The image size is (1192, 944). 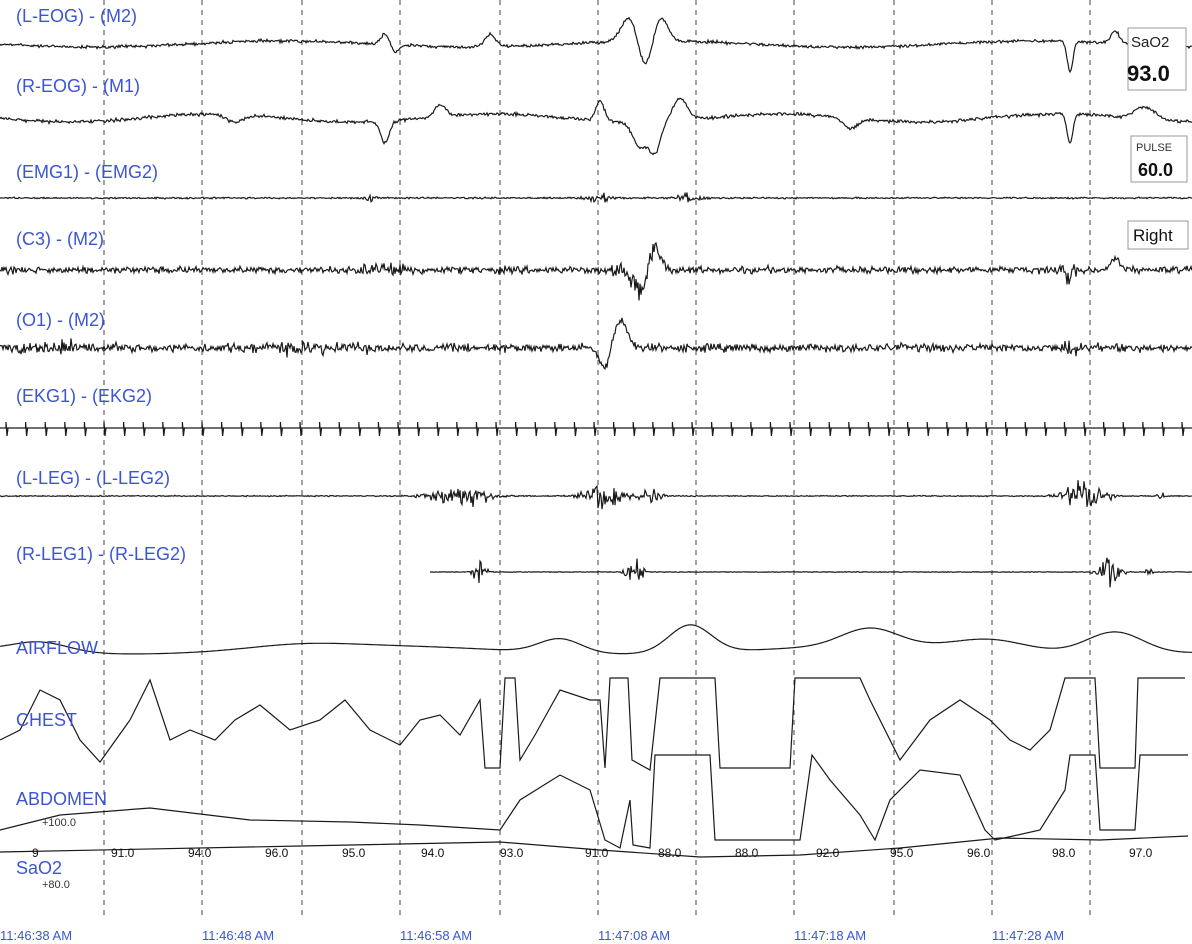 What do you see at coordinates (60, 320) in the screenshot?
I see `label-o1: (O1) - (M2)` at bounding box center [60, 320].